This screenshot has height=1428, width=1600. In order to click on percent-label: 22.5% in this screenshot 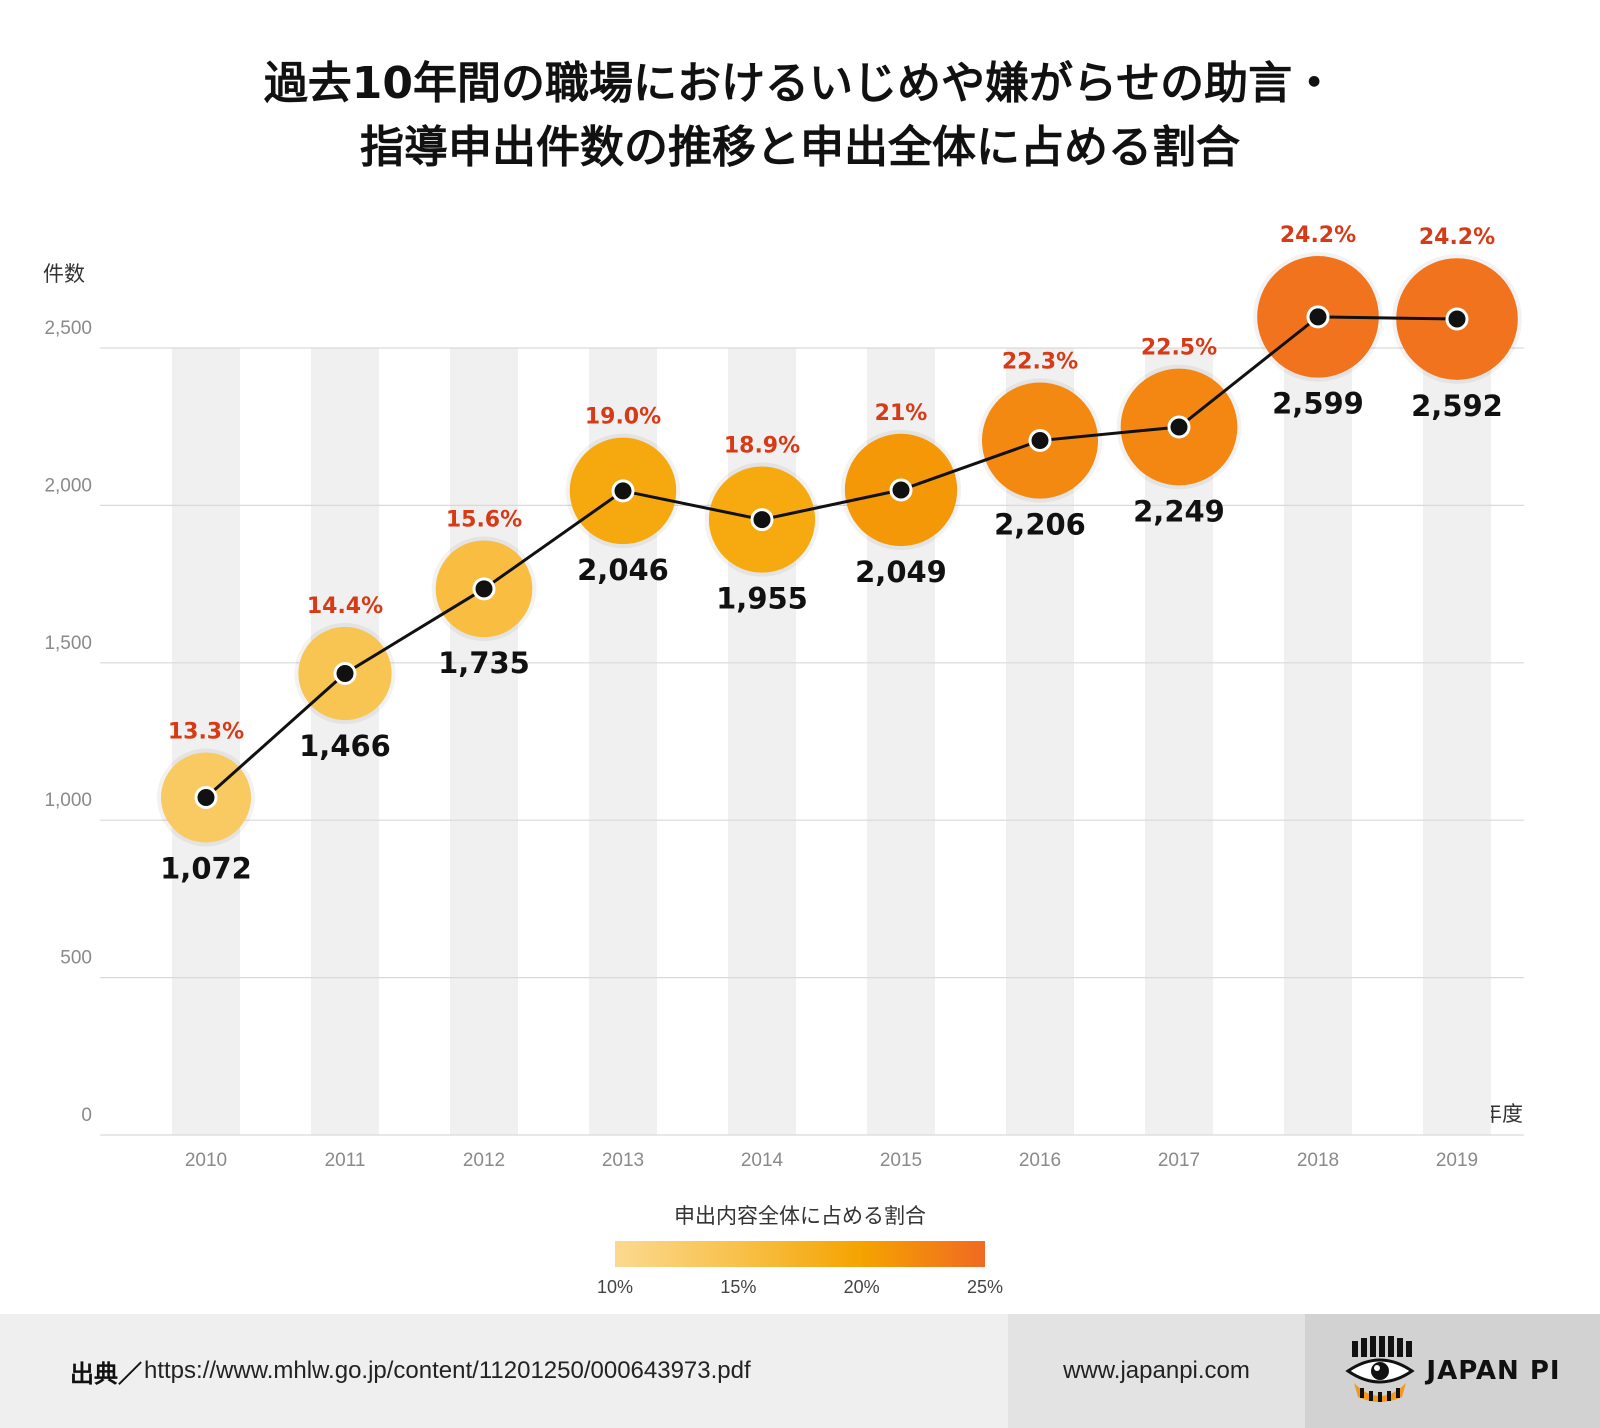, I will do `click(1179, 348)`.